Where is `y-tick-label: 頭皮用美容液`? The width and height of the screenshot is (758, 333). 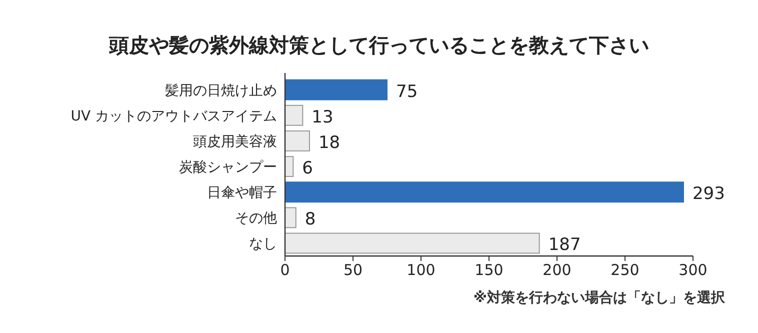
y-tick-label: 頭皮用美容液 is located at coordinates (235, 142).